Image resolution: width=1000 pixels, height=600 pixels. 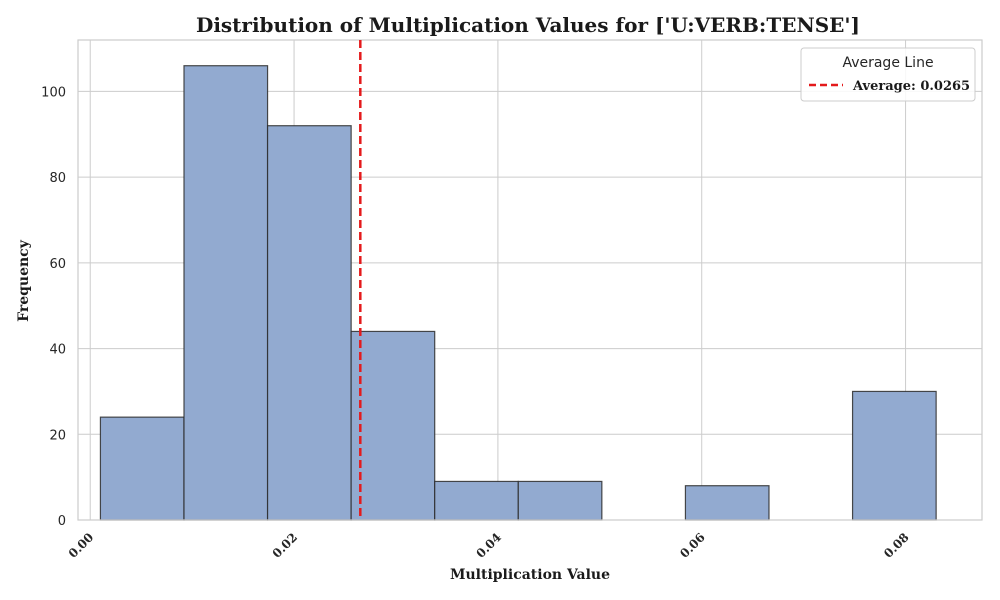 I want to click on y-tick-labels: 0 20 40 60 80 100, so click(x=53, y=307).